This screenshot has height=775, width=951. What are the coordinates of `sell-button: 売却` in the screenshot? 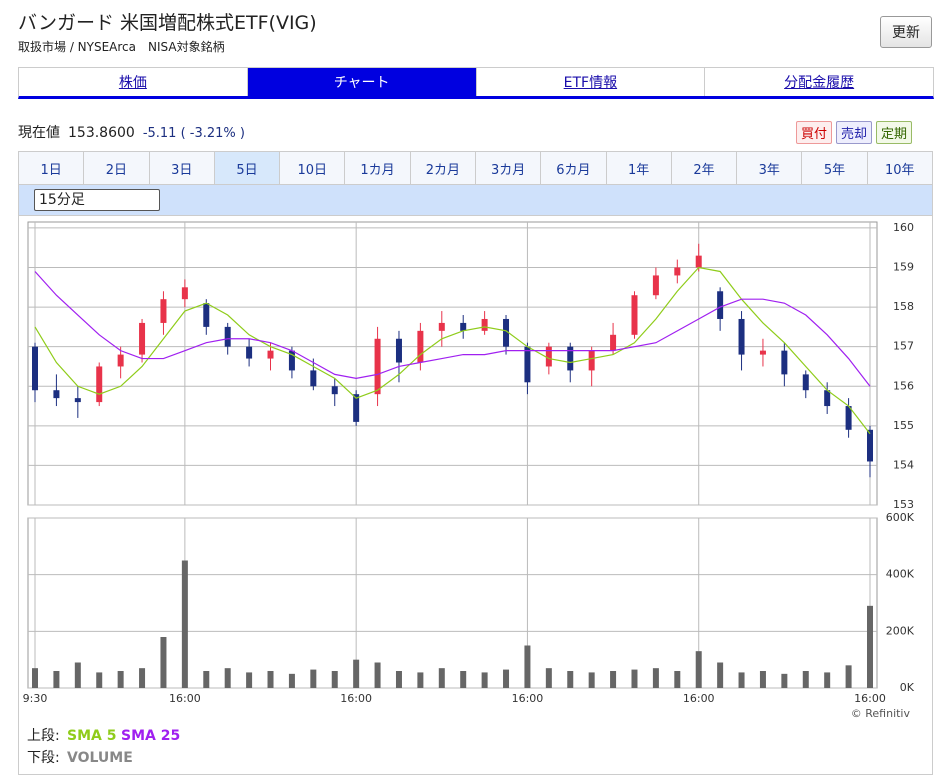 It's located at (854, 132).